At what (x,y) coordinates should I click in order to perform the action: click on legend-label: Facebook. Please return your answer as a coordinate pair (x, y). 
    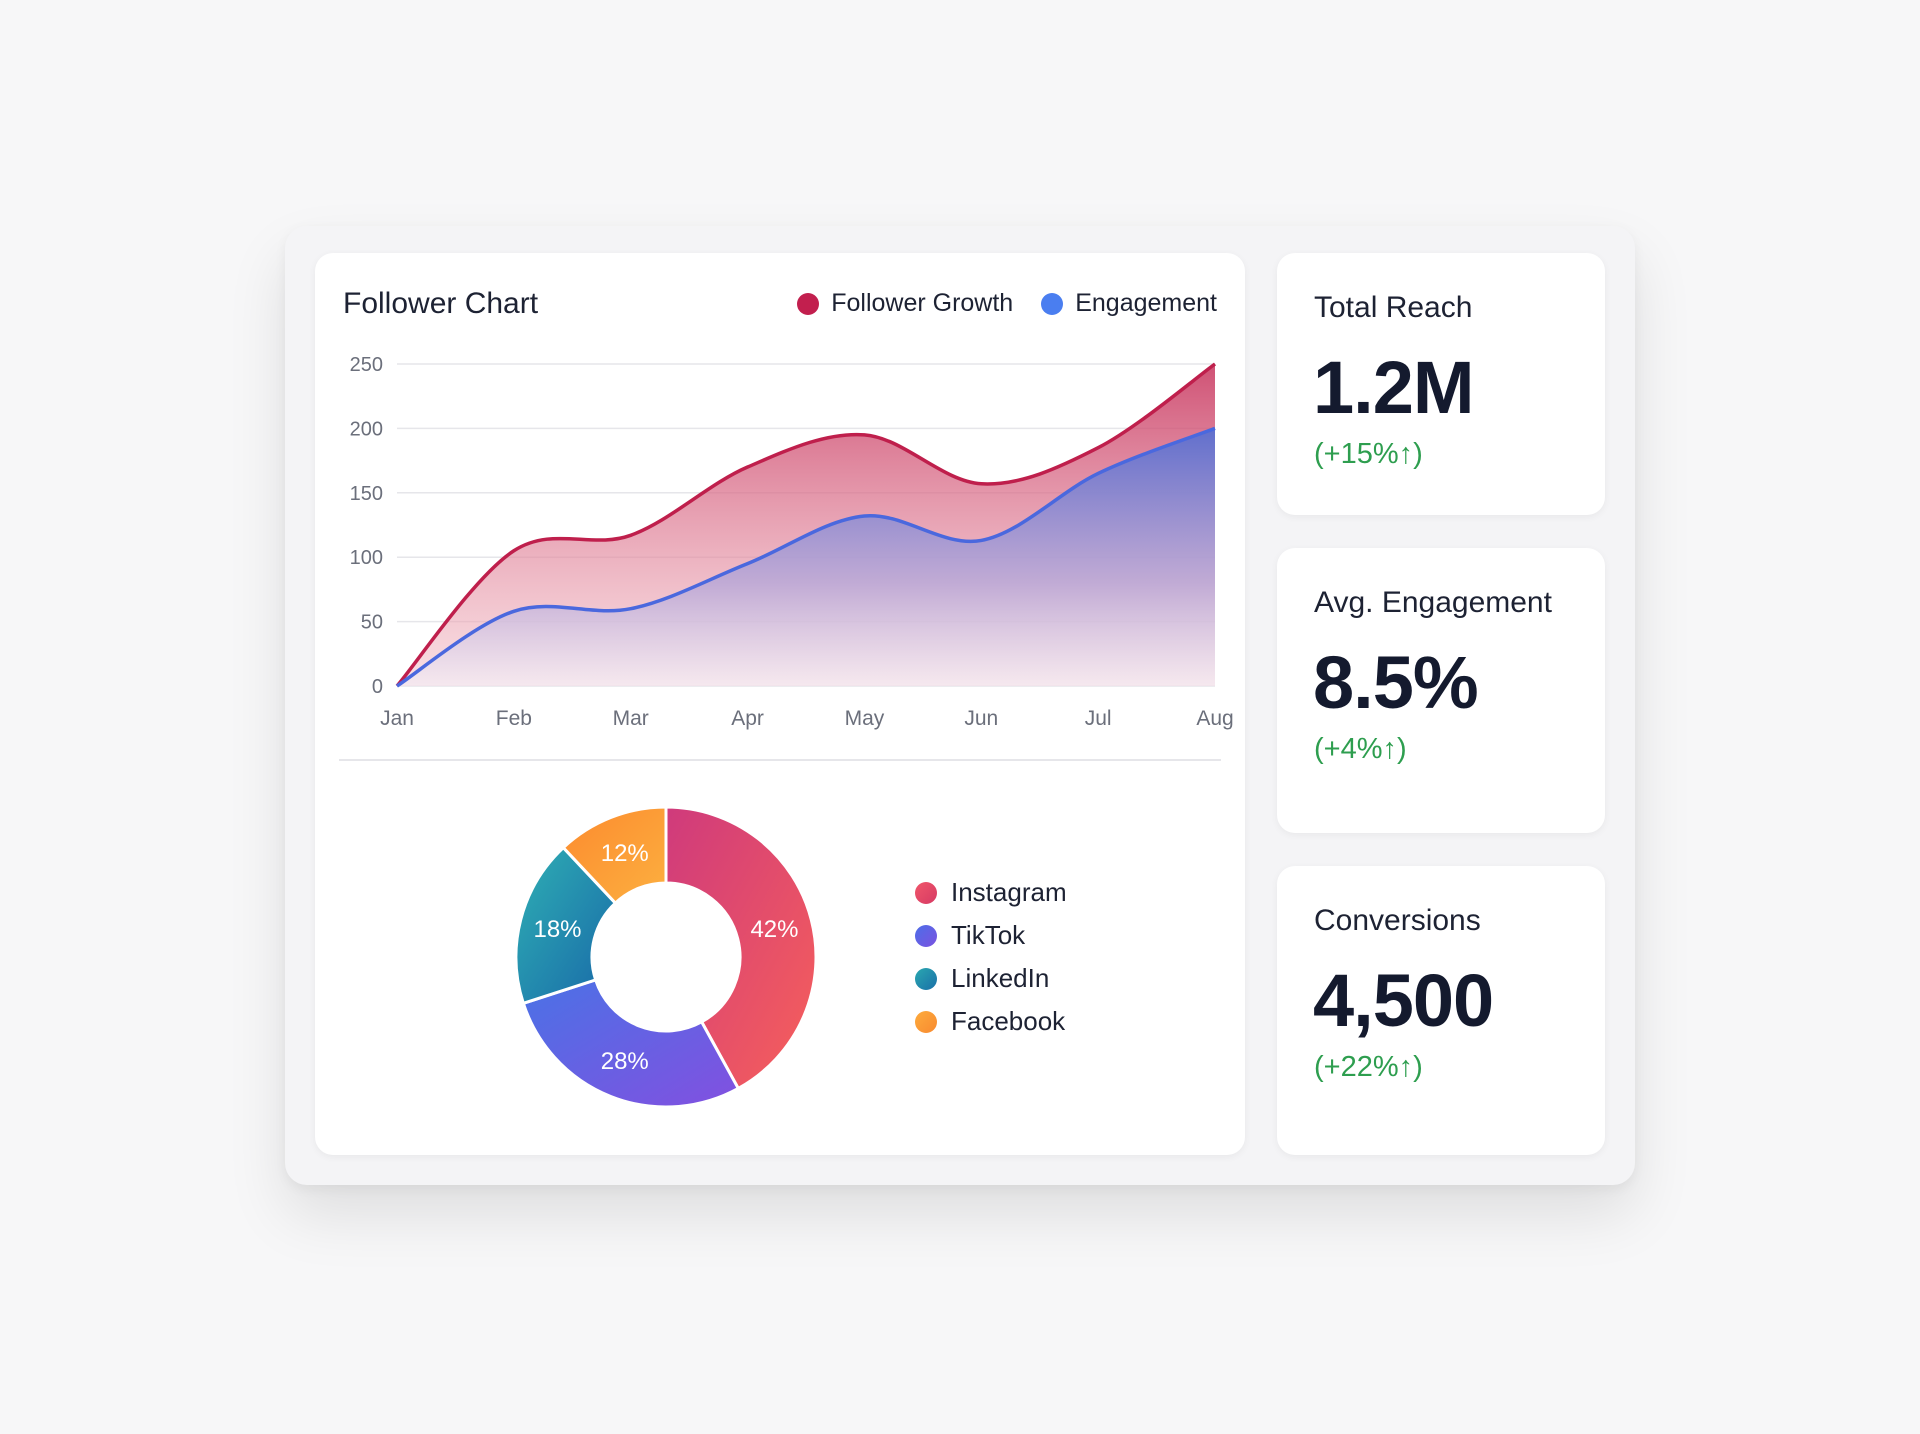
    Looking at the image, I should click on (1008, 1021).